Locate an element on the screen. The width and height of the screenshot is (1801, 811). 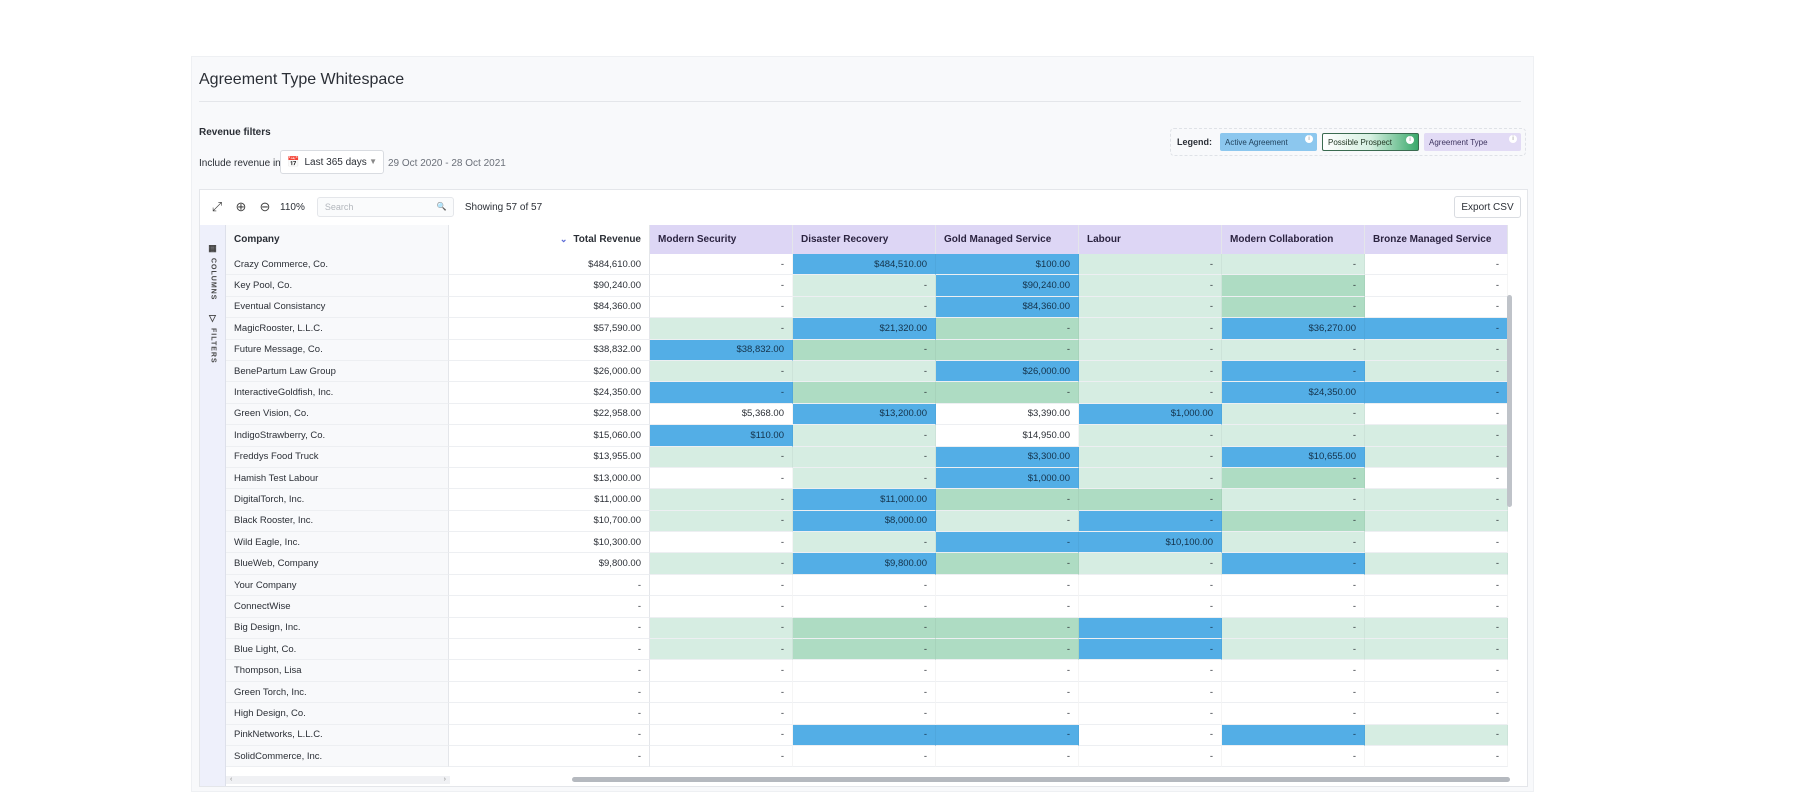
agreement-cell: $1,000.00 is located at coordinates (1007, 478).